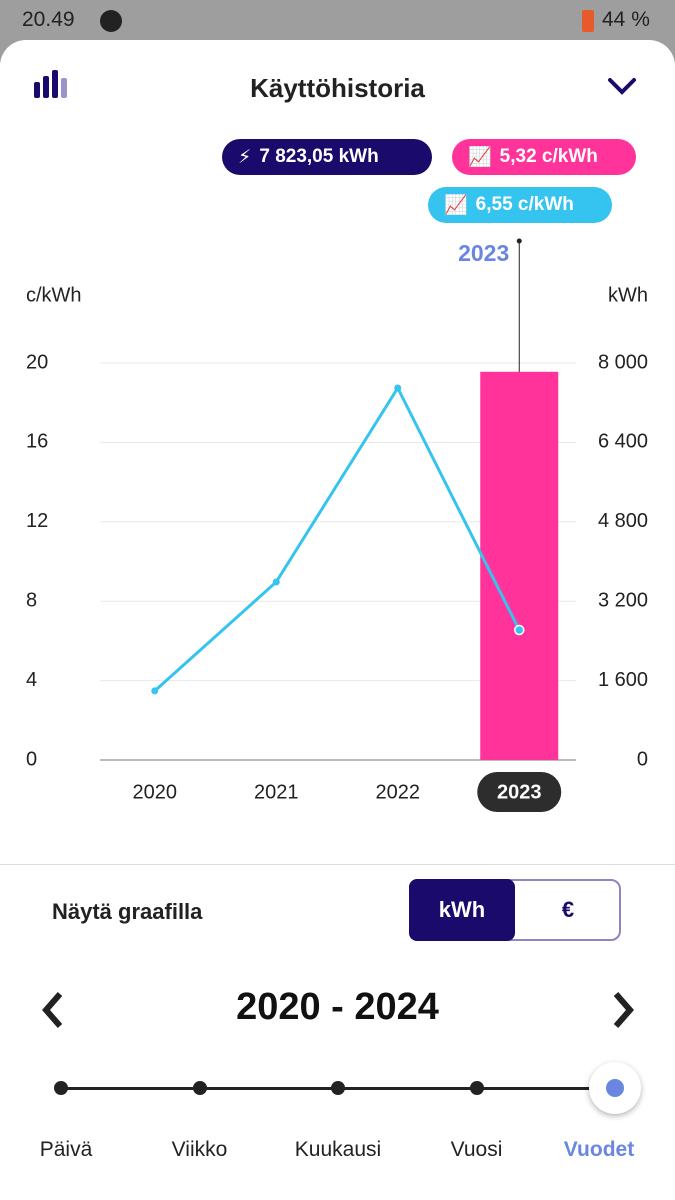  What do you see at coordinates (623, 680) in the screenshot?
I see `y2-tick-label: 1 600` at bounding box center [623, 680].